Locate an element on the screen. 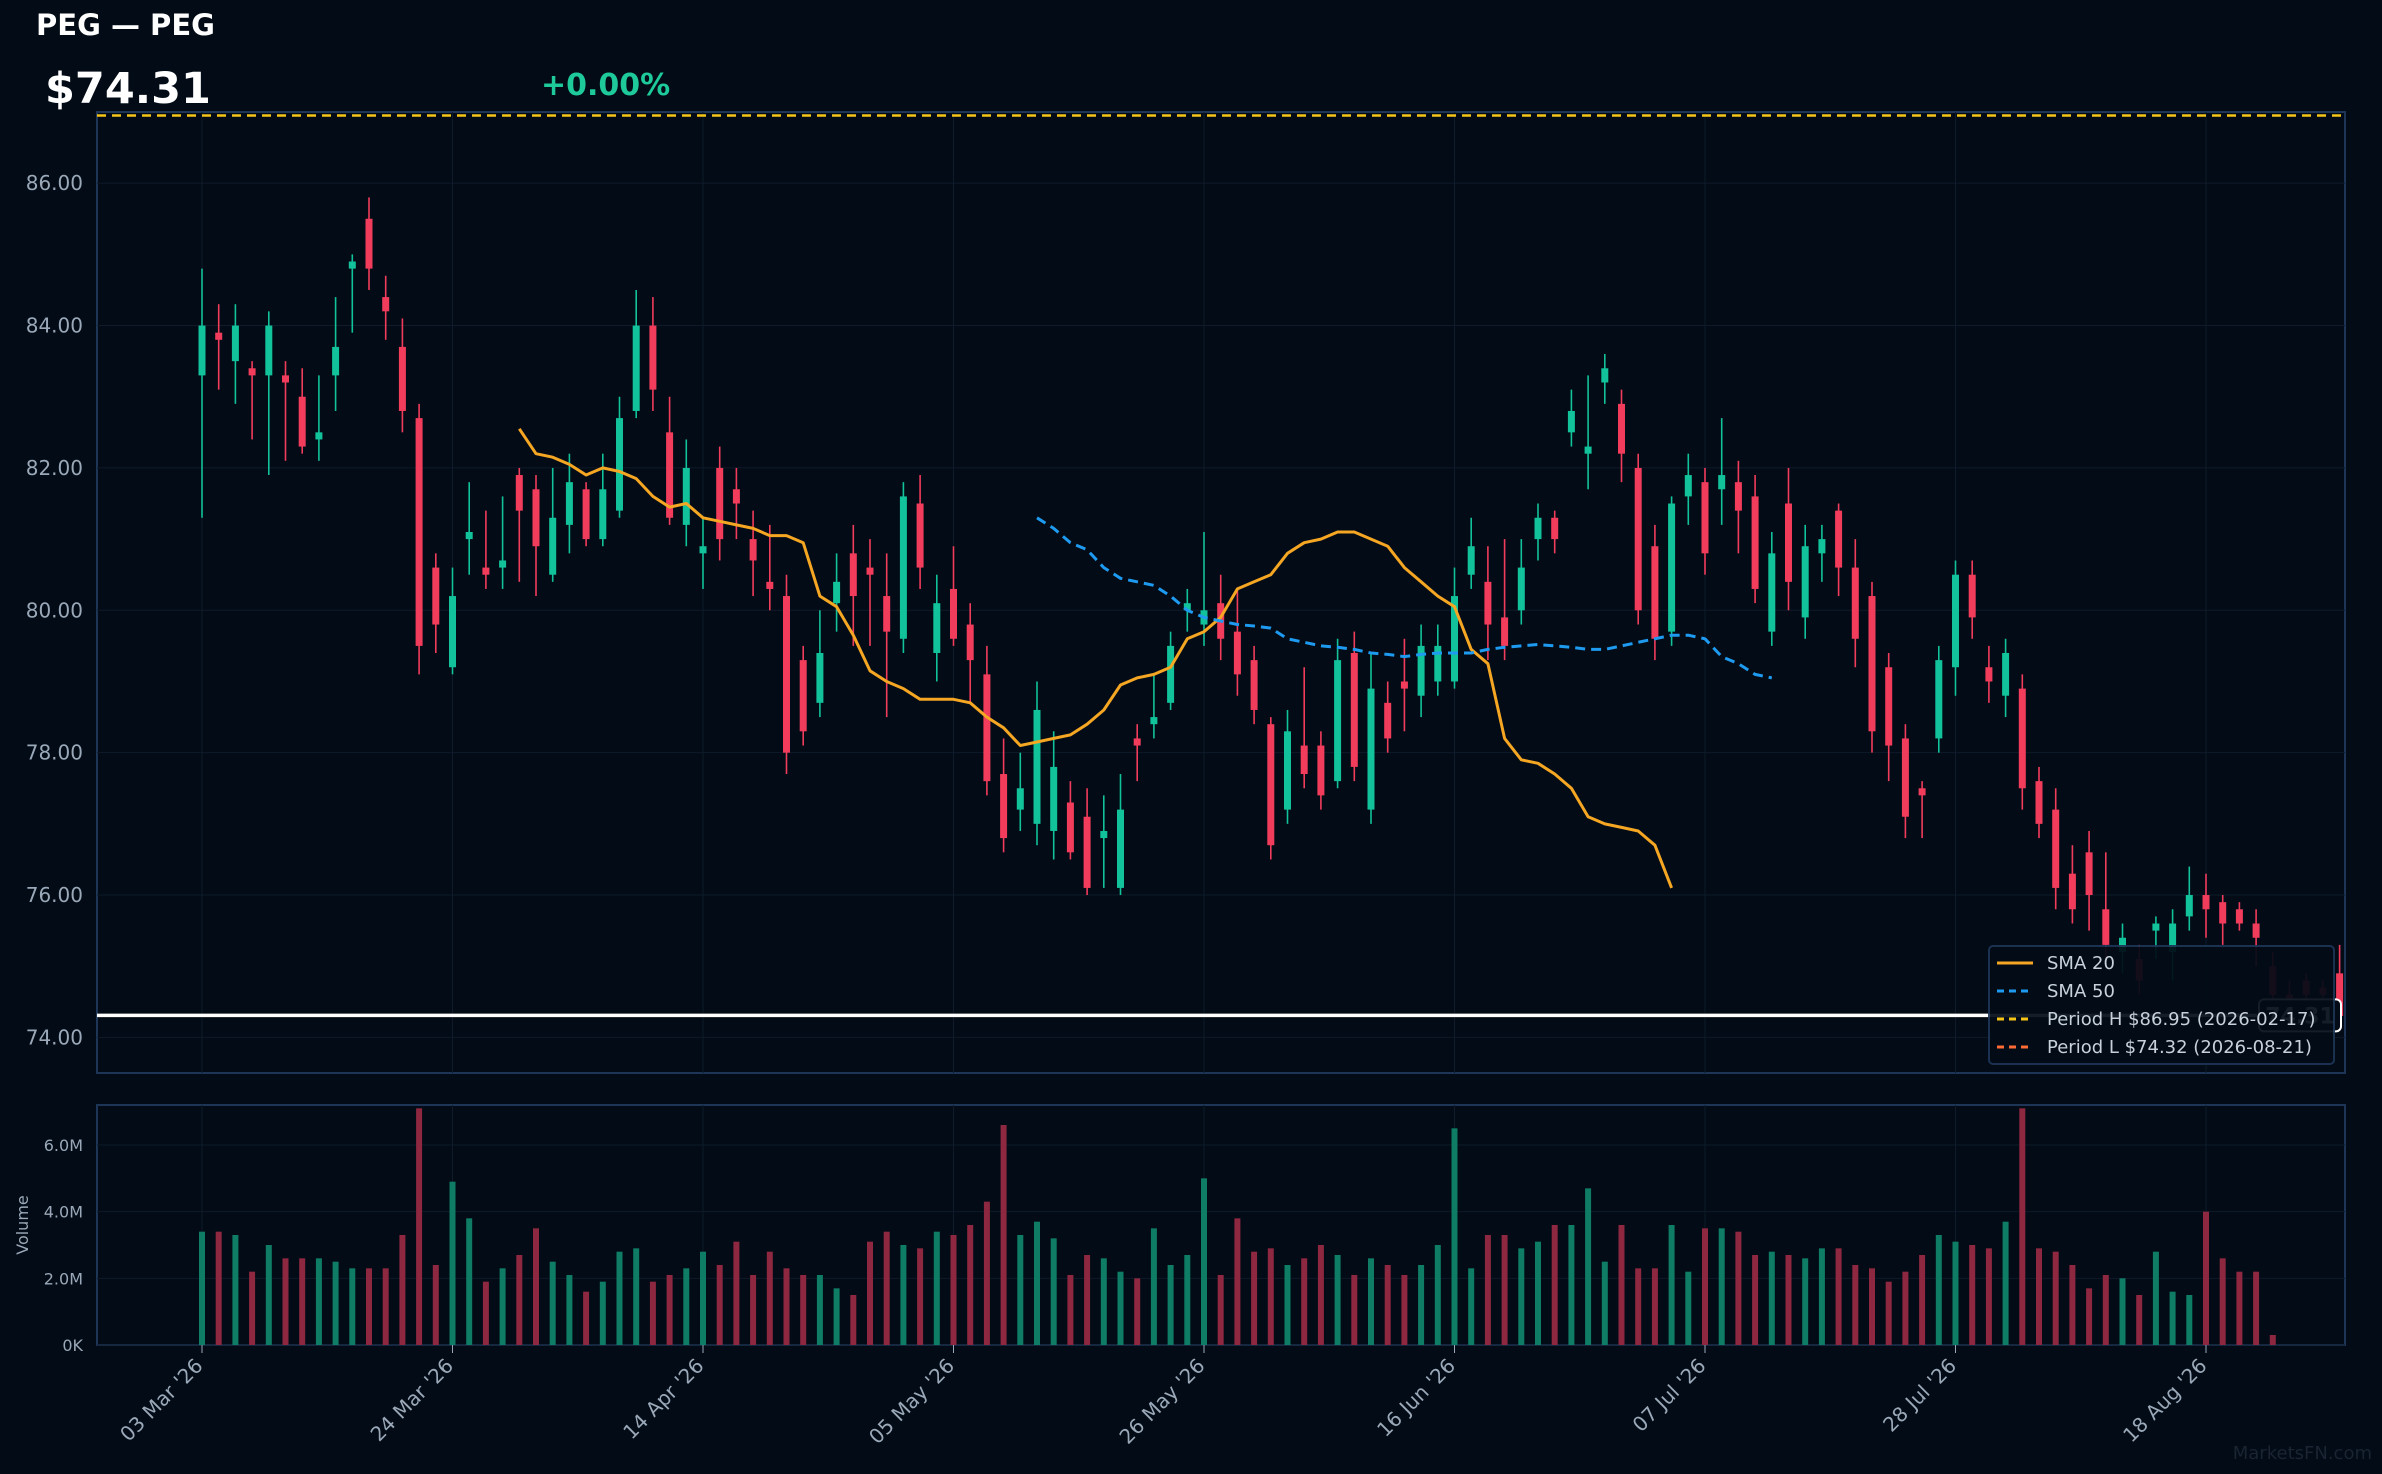  legend-label: SMA 50 is located at coordinates (2081, 991).